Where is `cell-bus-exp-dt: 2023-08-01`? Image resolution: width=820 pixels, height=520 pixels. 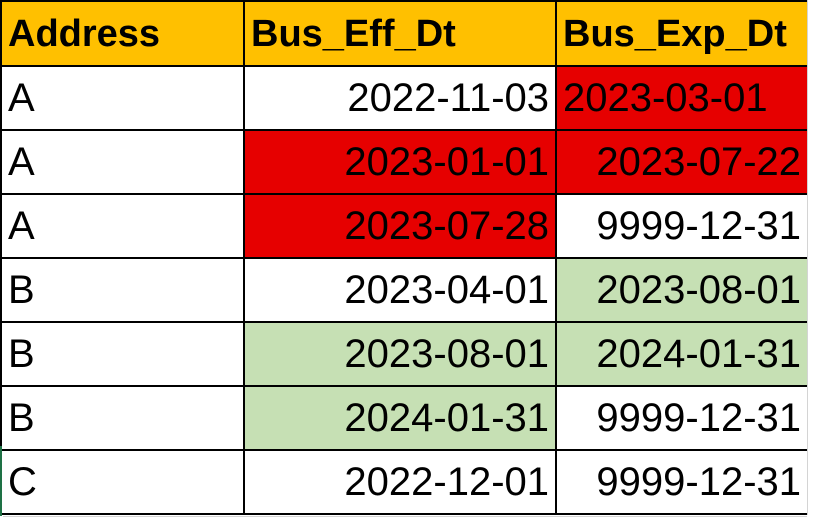
cell-bus-exp-dt: 2023-08-01 is located at coordinates (682, 290).